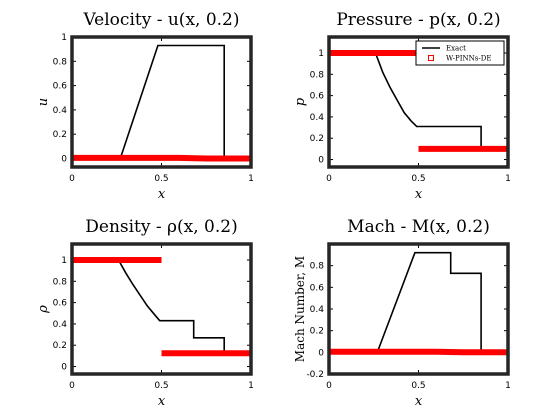 This screenshot has height=420, width=560. What do you see at coordinates (418, 20) in the screenshot?
I see `subplot-title: Pressure - p(x, 0.2)` at bounding box center [418, 20].